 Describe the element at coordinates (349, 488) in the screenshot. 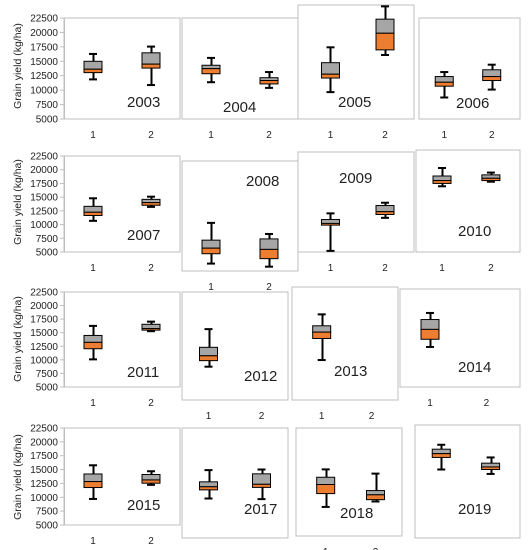

I see `panel-2018: 1 2 2018` at that location.